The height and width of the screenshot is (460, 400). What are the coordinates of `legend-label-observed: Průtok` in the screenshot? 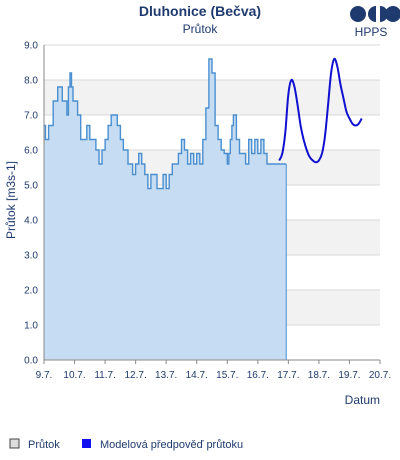 It's located at (44, 445).